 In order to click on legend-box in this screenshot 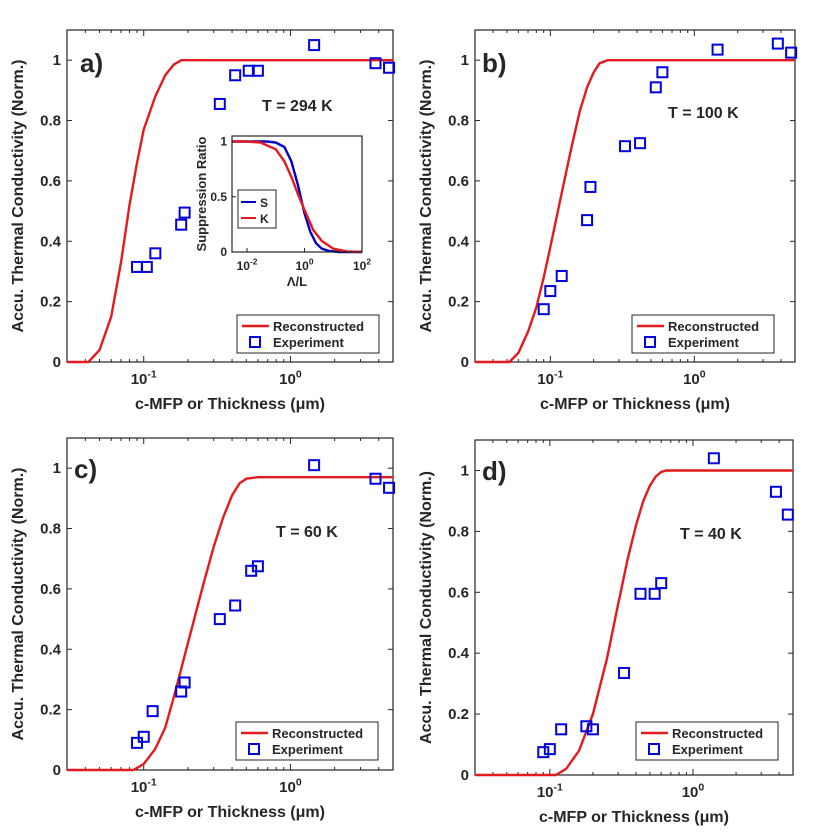, I will do `click(707, 741)`.